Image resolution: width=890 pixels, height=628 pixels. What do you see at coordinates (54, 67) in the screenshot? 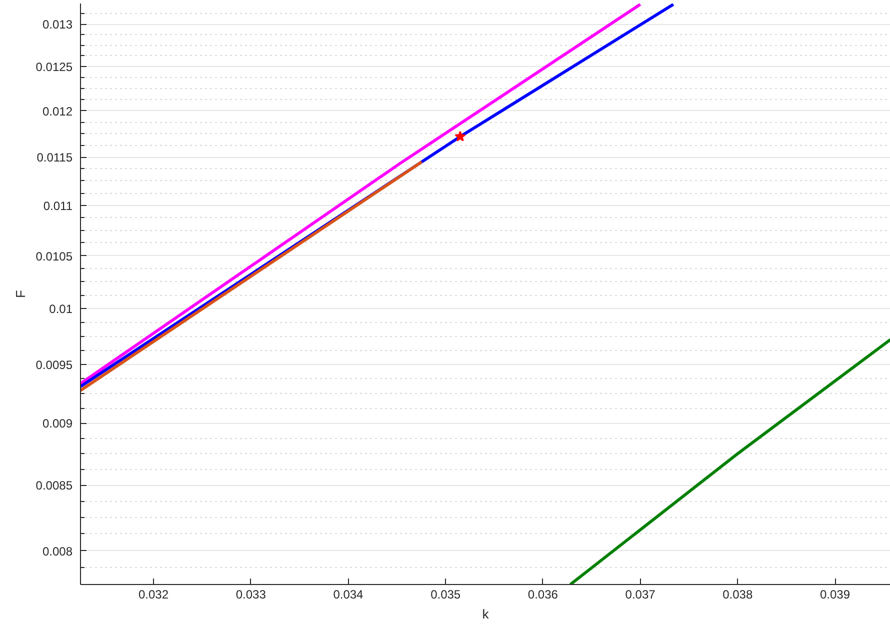
I see `y-tick-label: 0.0125` at bounding box center [54, 67].